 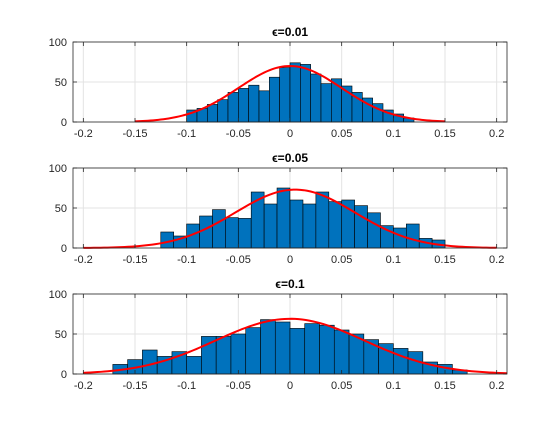 I want to click on subplot-title: ϵ=0.05, so click(x=290, y=158).